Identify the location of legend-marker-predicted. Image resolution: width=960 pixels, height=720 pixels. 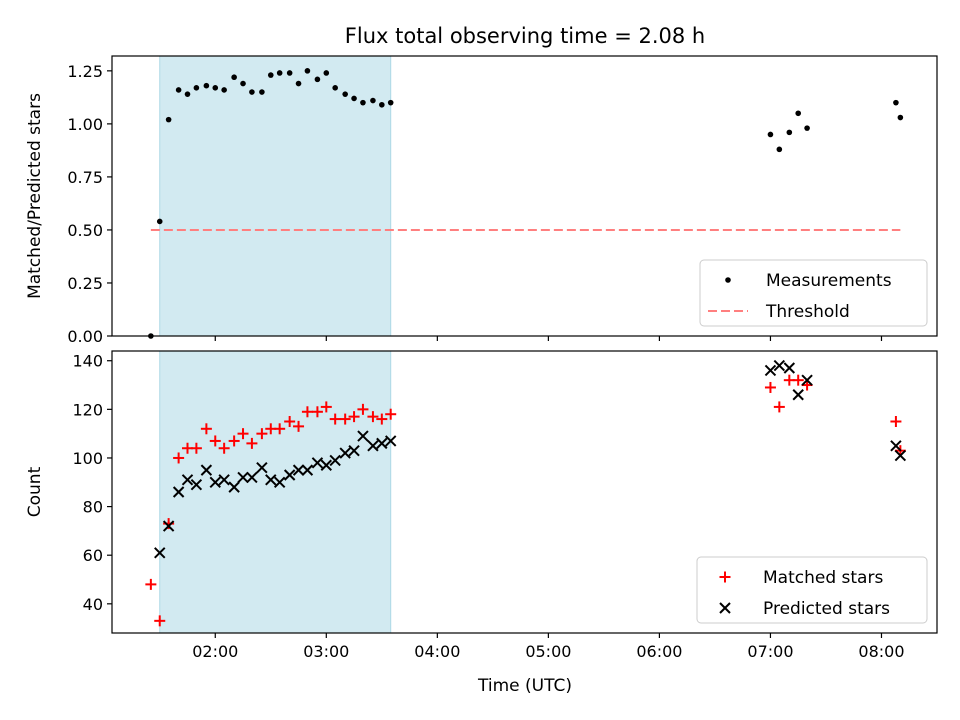
(725, 608).